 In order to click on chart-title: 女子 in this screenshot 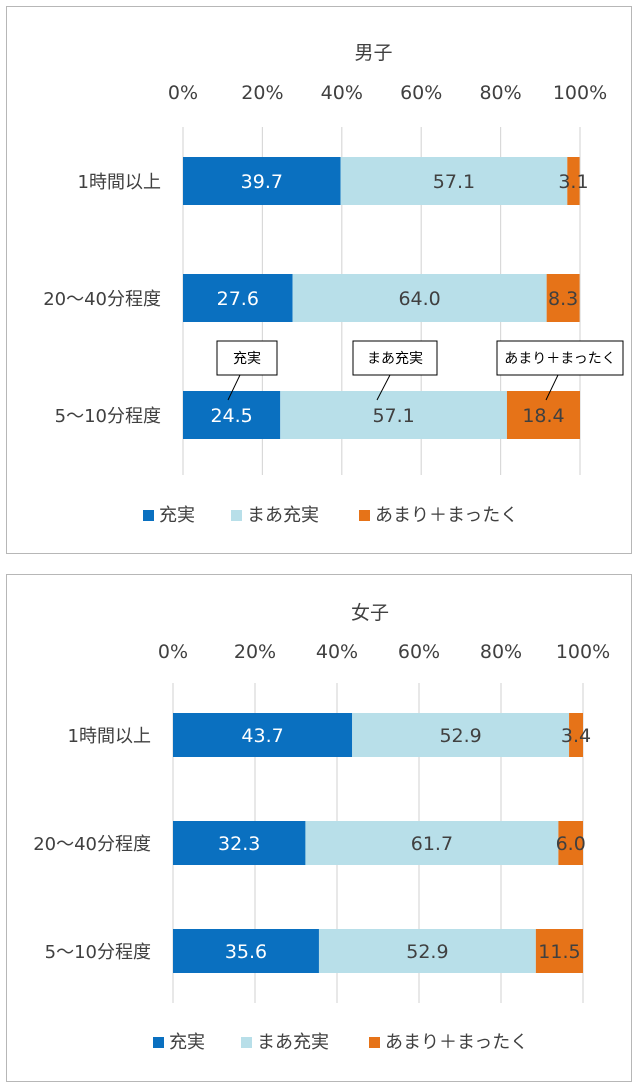, I will do `click(370, 613)`.